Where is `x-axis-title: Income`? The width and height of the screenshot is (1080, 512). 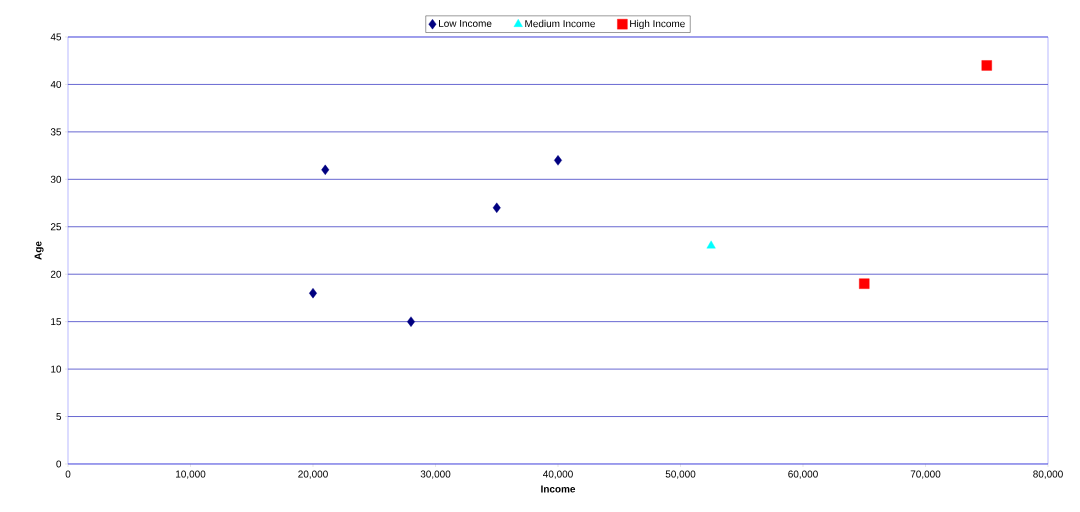 x-axis-title: Income is located at coordinates (558, 489).